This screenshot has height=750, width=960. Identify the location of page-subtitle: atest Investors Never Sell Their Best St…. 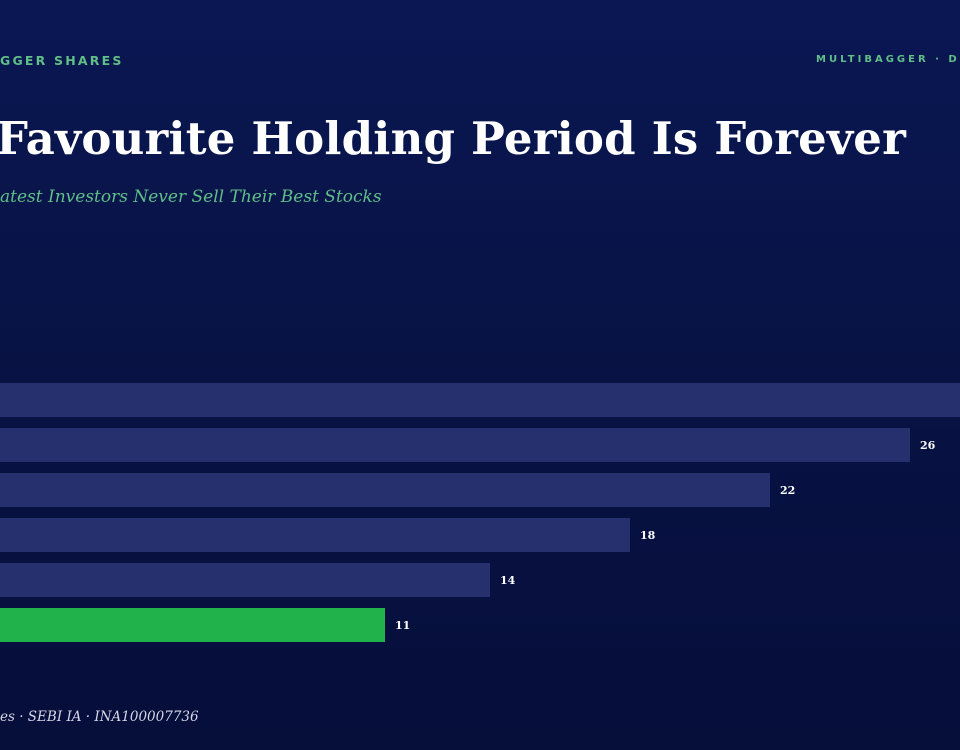
(191, 197).